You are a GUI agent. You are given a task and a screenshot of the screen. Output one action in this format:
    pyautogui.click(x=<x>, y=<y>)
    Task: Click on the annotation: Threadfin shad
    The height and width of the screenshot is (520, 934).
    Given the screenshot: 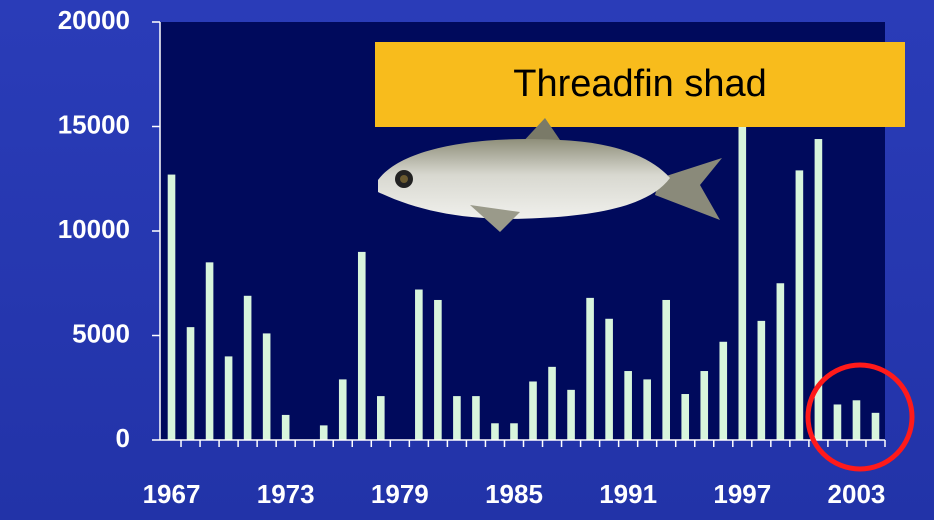 What is the action you would take?
    pyautogui.click(x=640, y=84)
    